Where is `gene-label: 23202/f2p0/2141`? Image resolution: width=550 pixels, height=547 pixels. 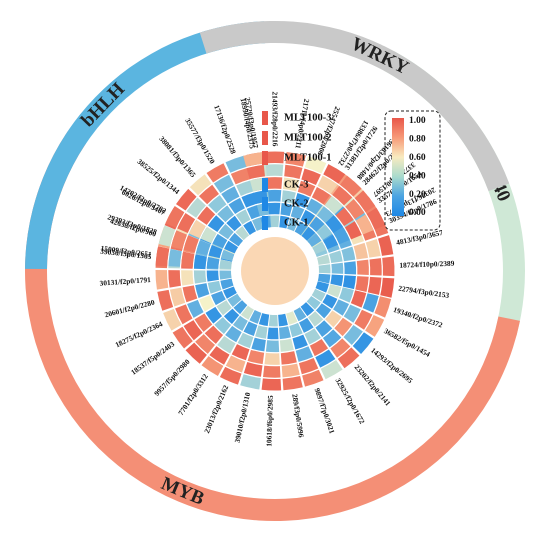
gene-label: 23202/f2p0/2141 is located at coordinates (373, 385).